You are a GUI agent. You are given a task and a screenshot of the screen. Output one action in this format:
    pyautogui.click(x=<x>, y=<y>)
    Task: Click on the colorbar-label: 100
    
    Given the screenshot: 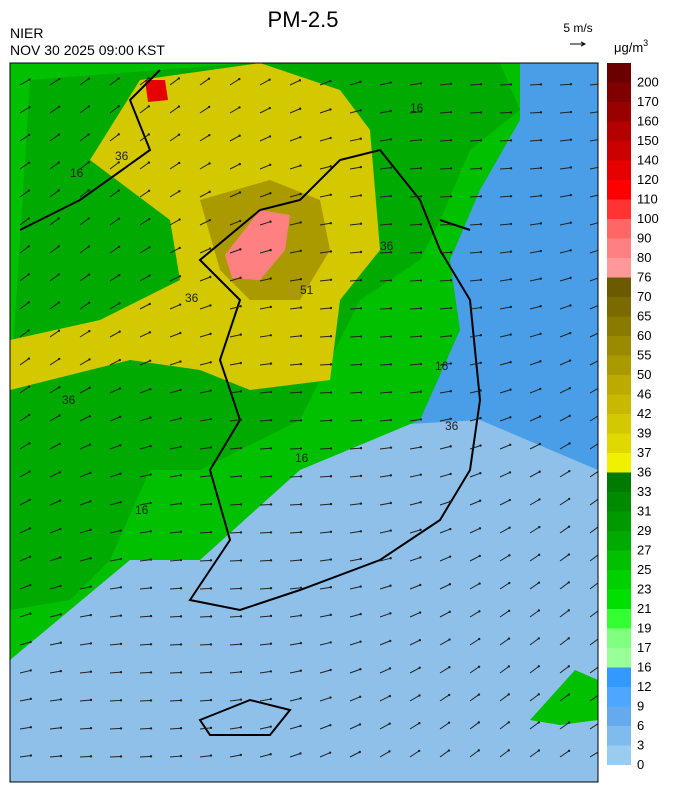 What is the action you would take?
    pyautogui.click(x=648, y=218)
    